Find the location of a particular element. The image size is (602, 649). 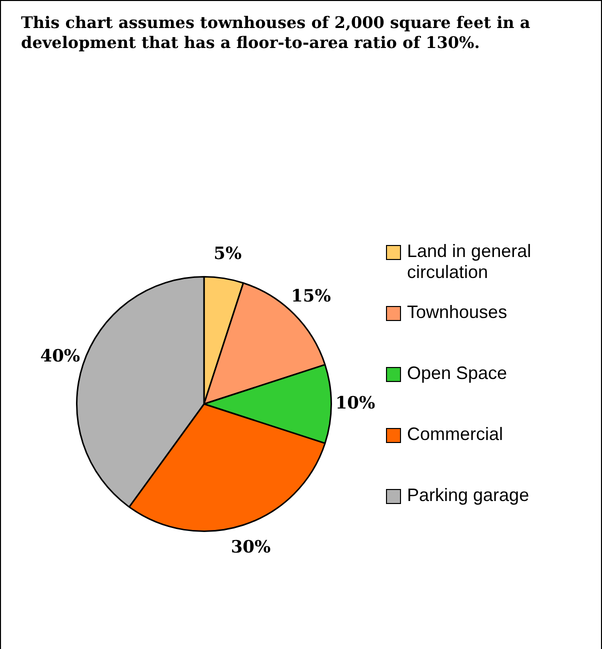

legend-label: Commercial is located at coordinates (455, 434).